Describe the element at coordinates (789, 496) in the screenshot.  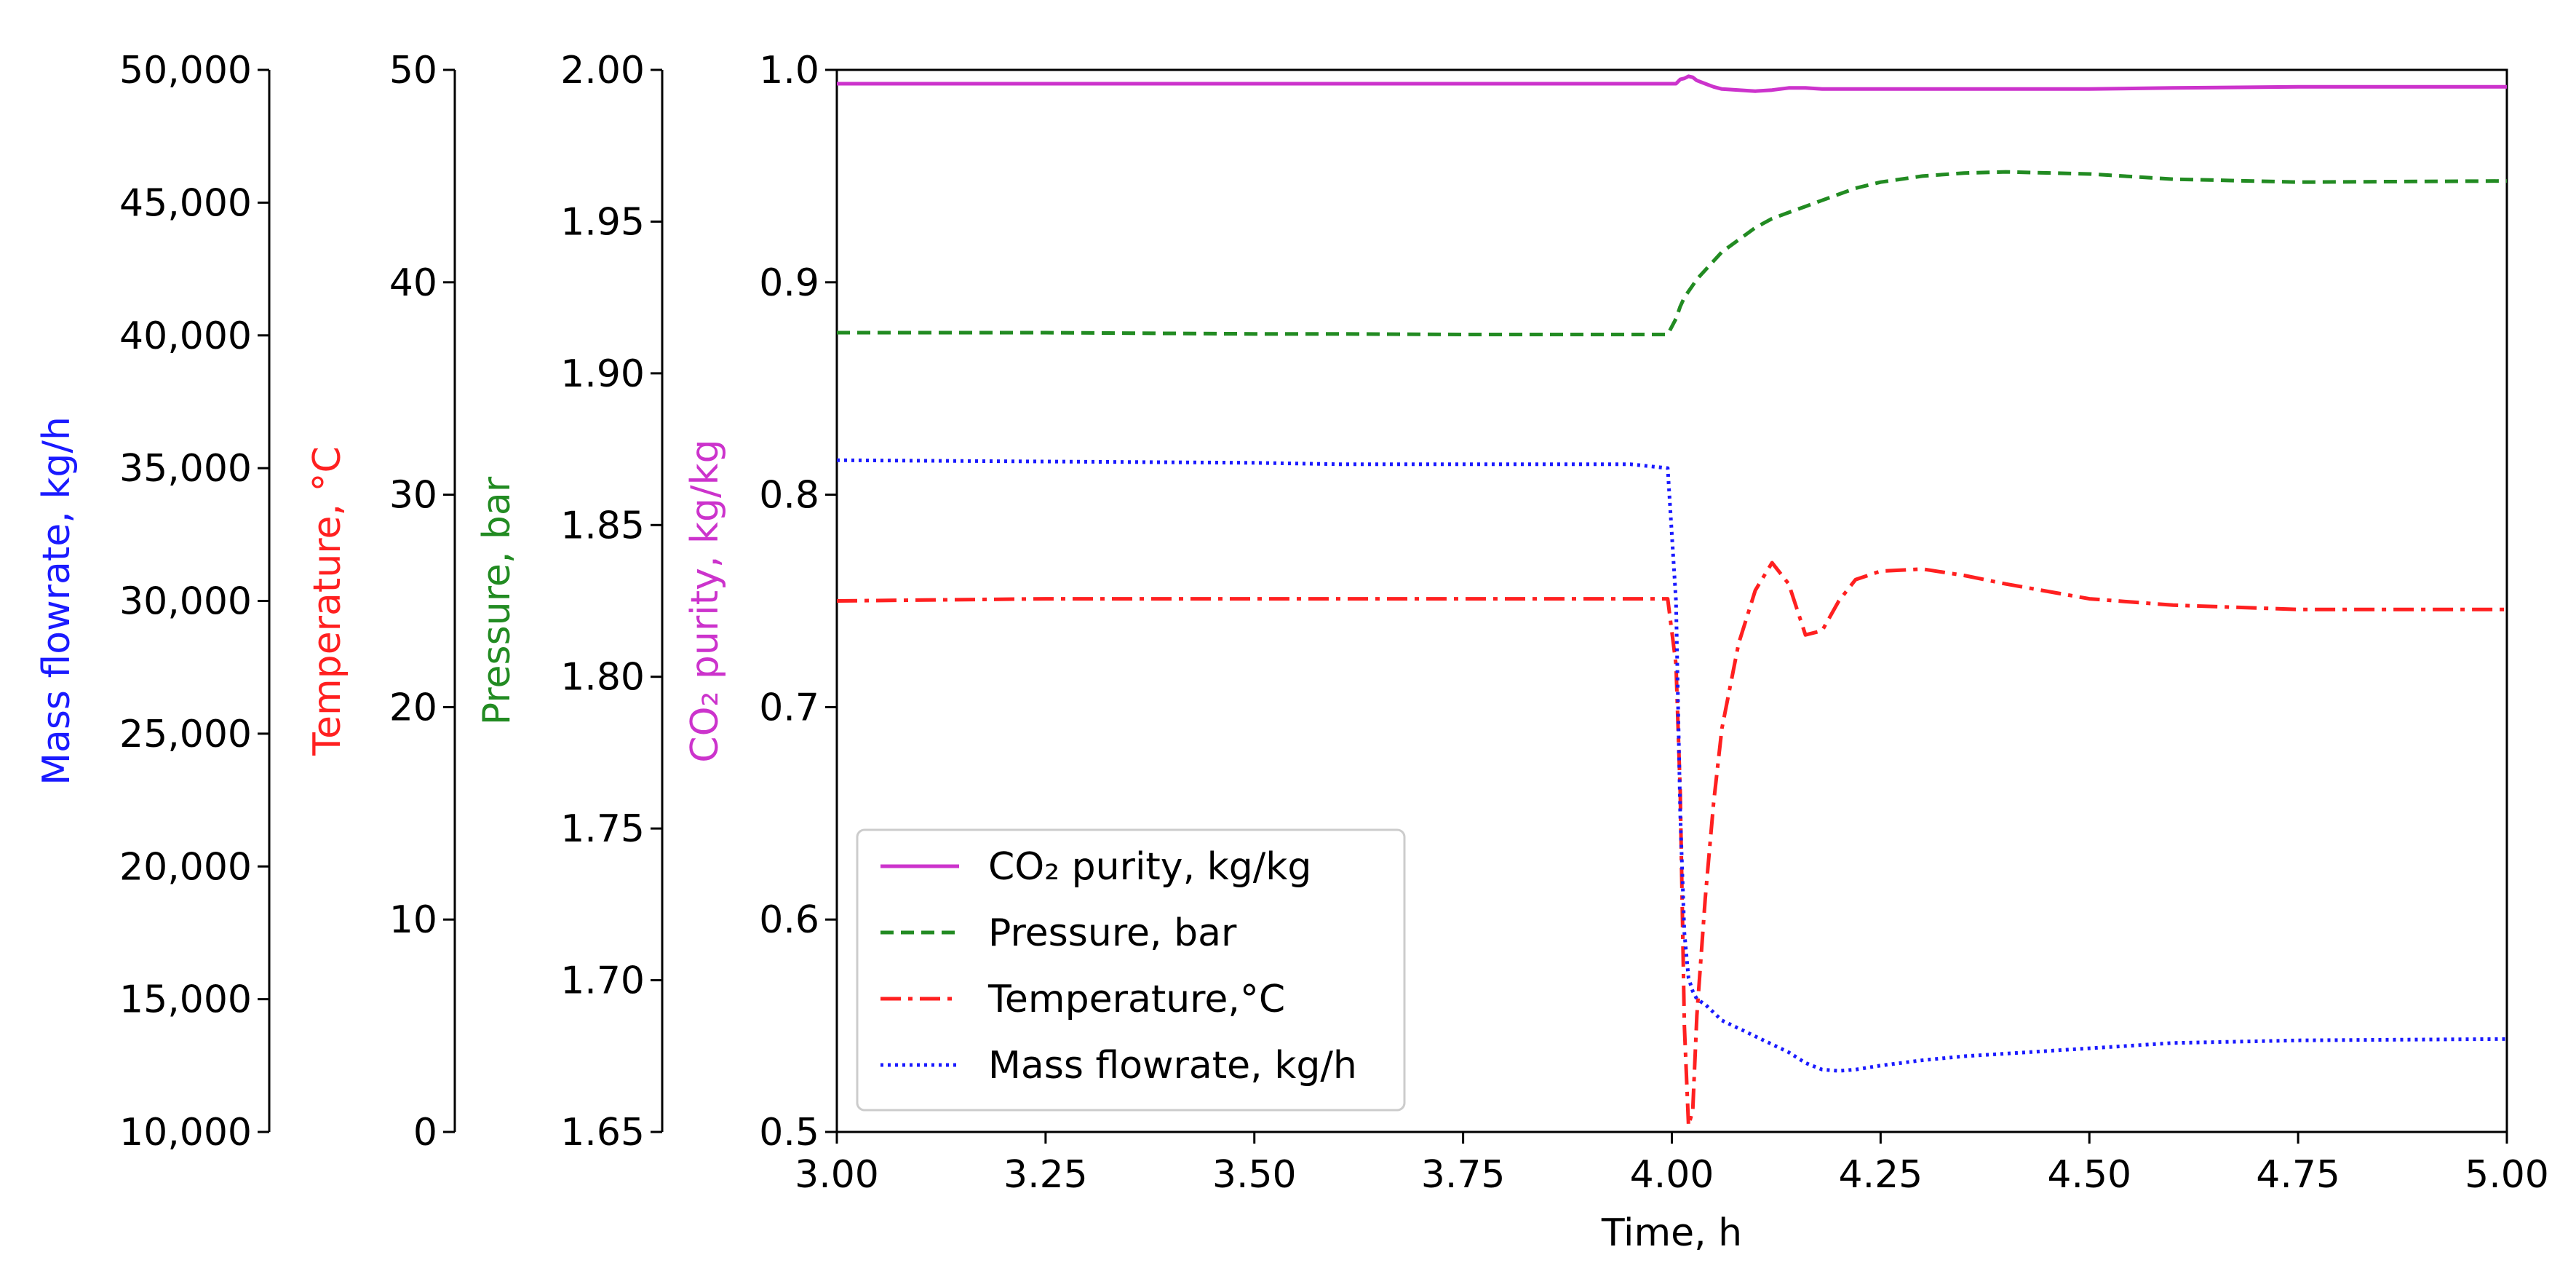
I see `purity-tick-label: 0.8` at that location.